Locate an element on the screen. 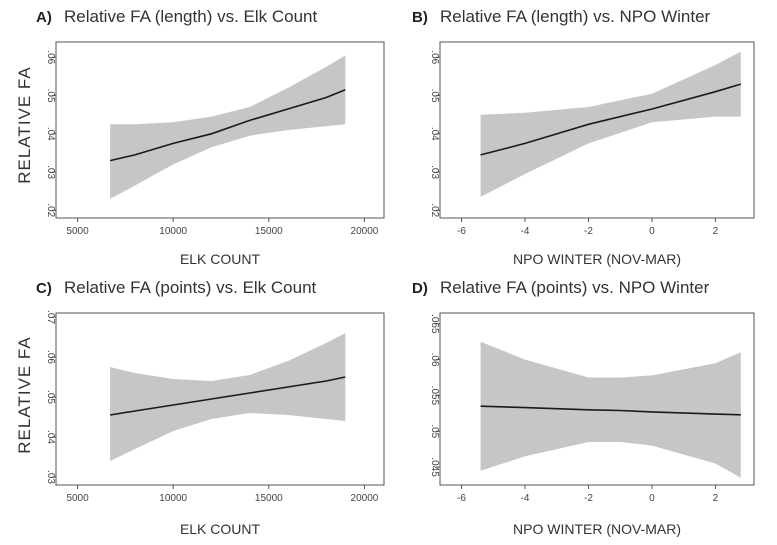 The height and width of the screenshot is (545, 777). panel-letter: B) is located at coordinates (420, 17).